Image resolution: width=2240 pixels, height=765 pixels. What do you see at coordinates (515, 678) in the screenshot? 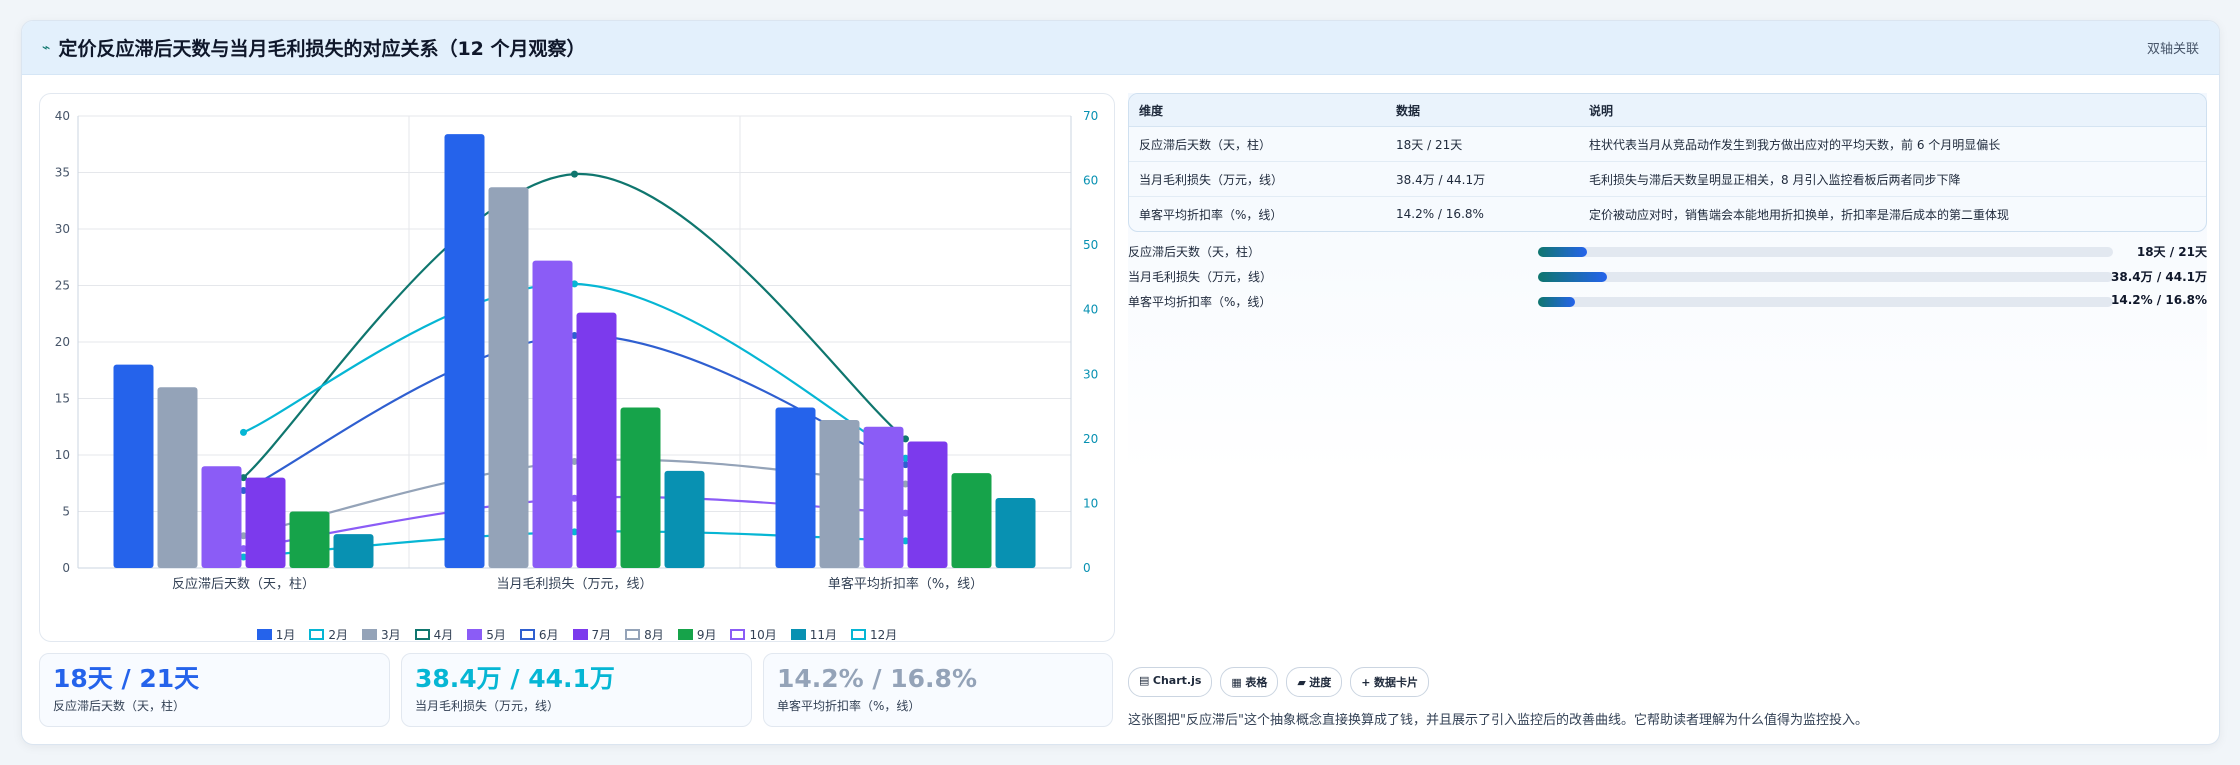
I see `stat-value: 38.4万 / 44.1万` at bounding box center [515, 678].